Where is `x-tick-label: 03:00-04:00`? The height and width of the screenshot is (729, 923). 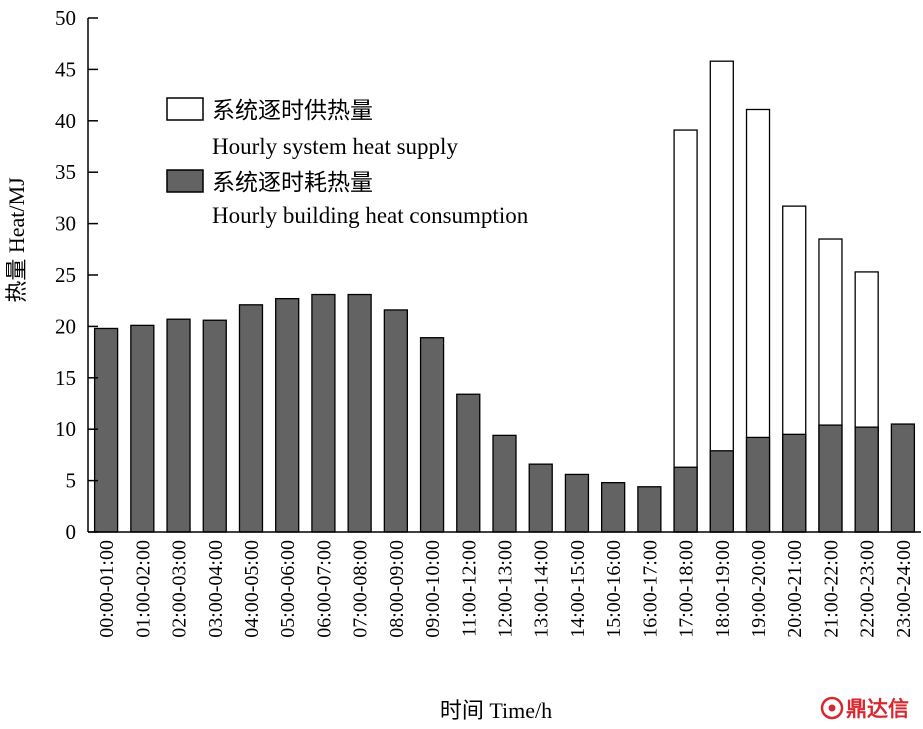
x-tick-label: 03:00-04:00 is located at coordinates (216, 589).